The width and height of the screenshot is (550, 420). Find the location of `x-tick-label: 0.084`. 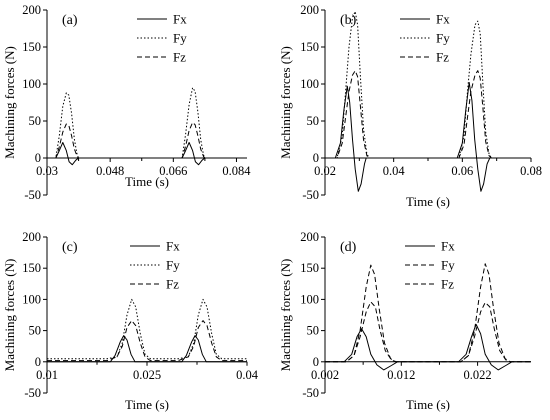

x-tick-label: 0.084 is located at coordinates (236, 171).